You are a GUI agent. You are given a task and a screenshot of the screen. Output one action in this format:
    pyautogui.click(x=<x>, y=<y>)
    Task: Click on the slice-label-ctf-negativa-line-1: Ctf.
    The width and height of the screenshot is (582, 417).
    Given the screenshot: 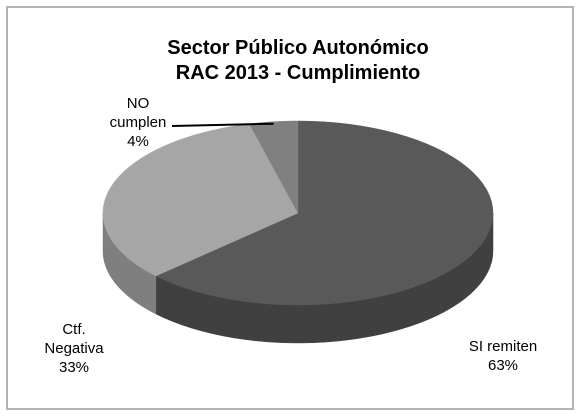 What is the action you would take?
    pyautogui.click(x=73, y=329)
    